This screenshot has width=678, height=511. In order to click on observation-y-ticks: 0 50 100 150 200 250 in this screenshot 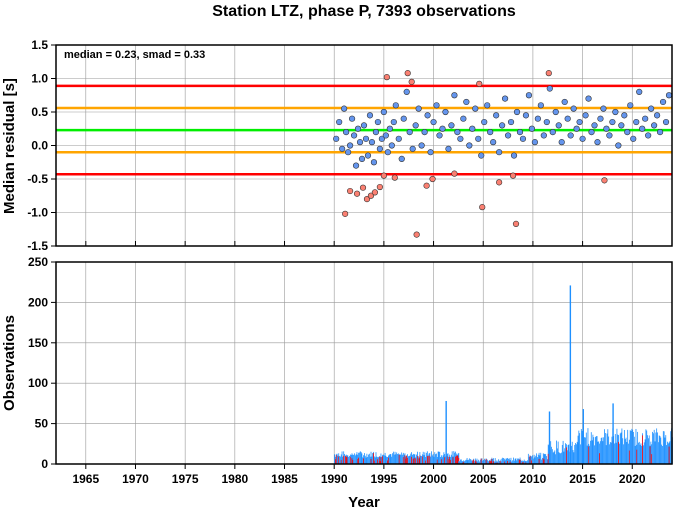, I will do `click(42, 363)`.